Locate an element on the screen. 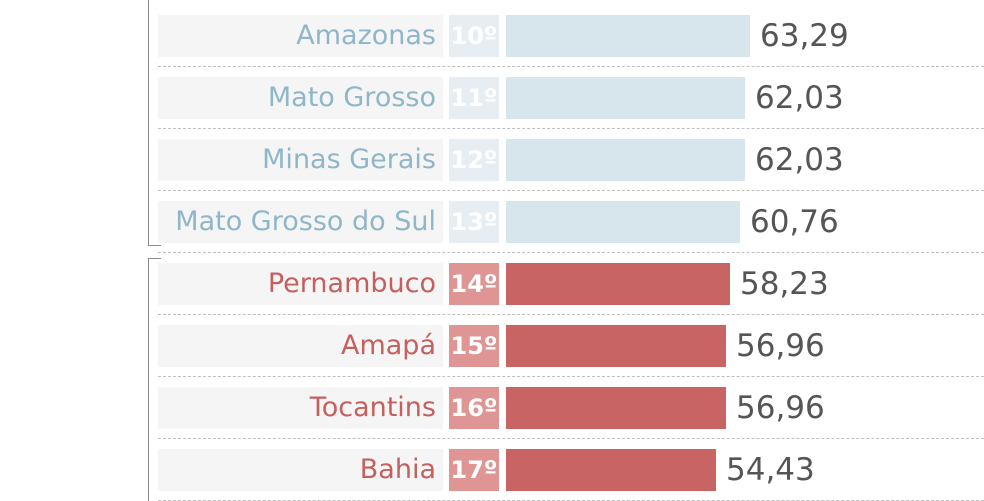  rank-badge: 15º is located at coordinates (474, 346).